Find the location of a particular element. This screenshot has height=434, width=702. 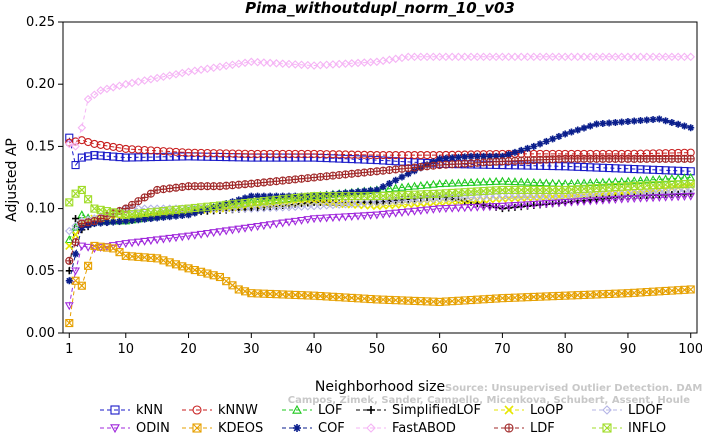

y-tick-label: 0.05 is located at coordinates (40, 271).